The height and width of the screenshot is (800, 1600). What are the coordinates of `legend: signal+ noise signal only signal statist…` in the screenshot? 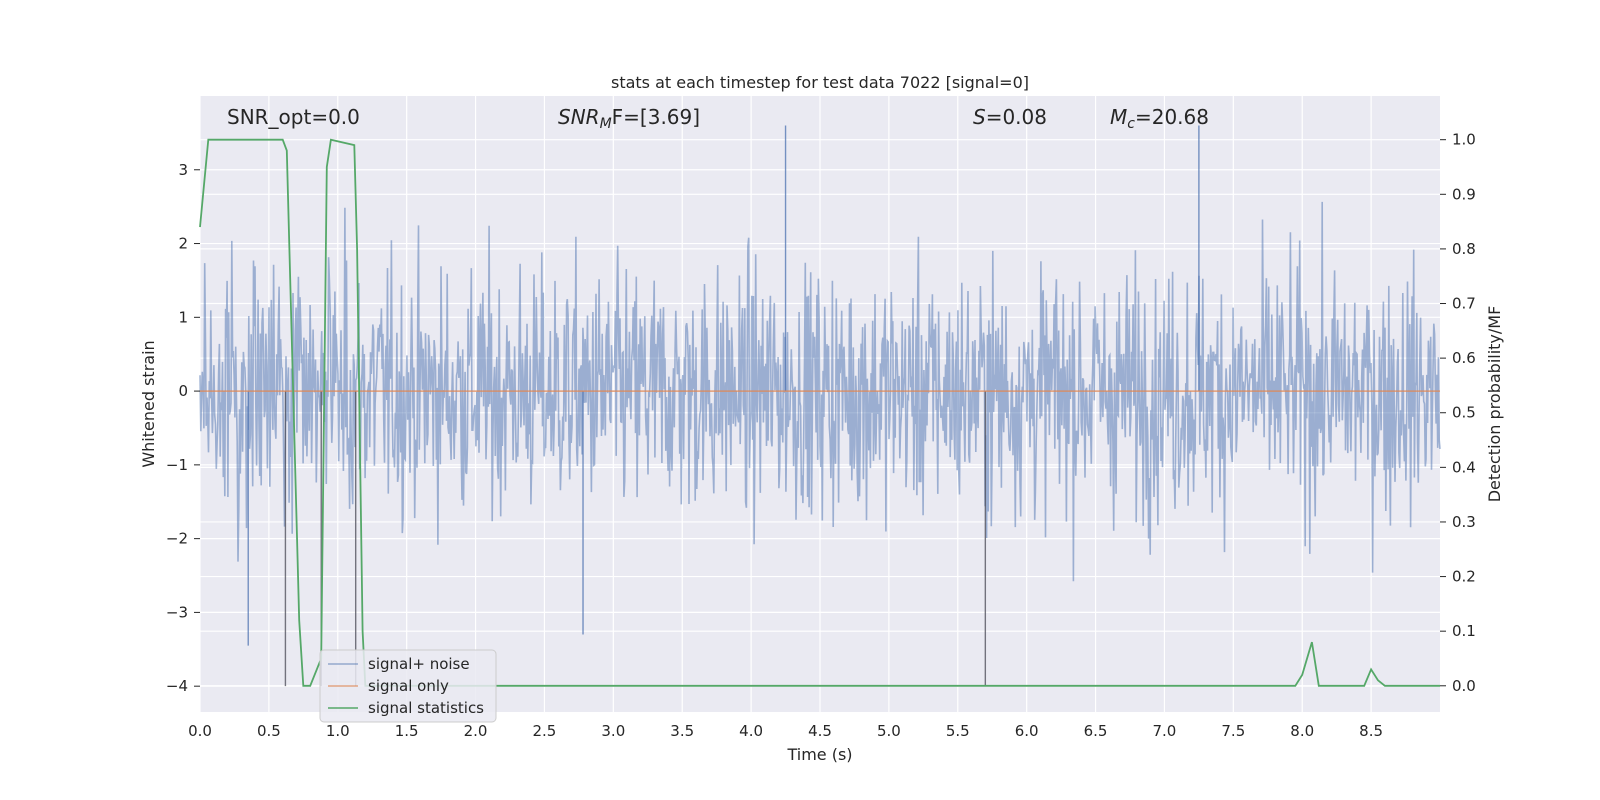 It's located at (408, 686).